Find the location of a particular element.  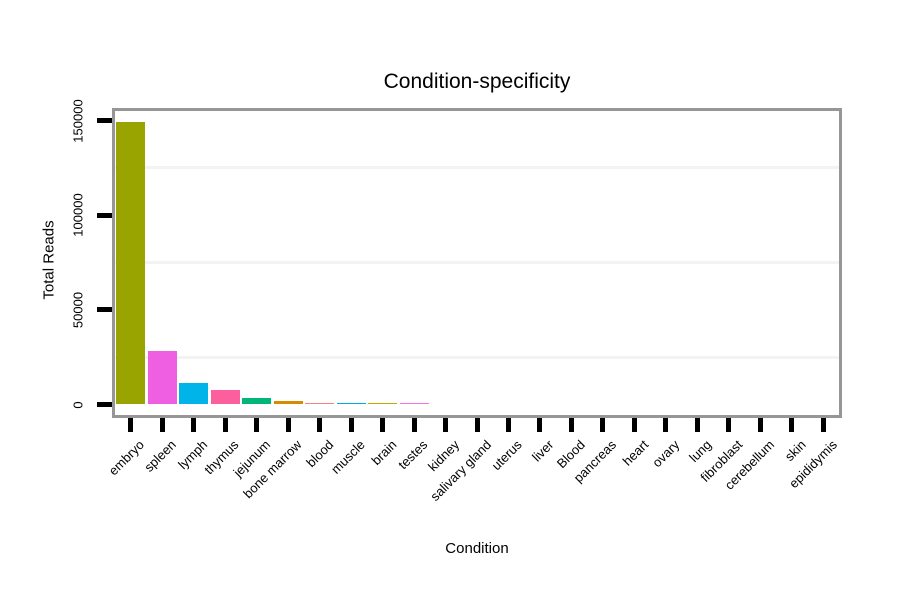

y-tick-label: 0 is located at coordinates (78, 404).